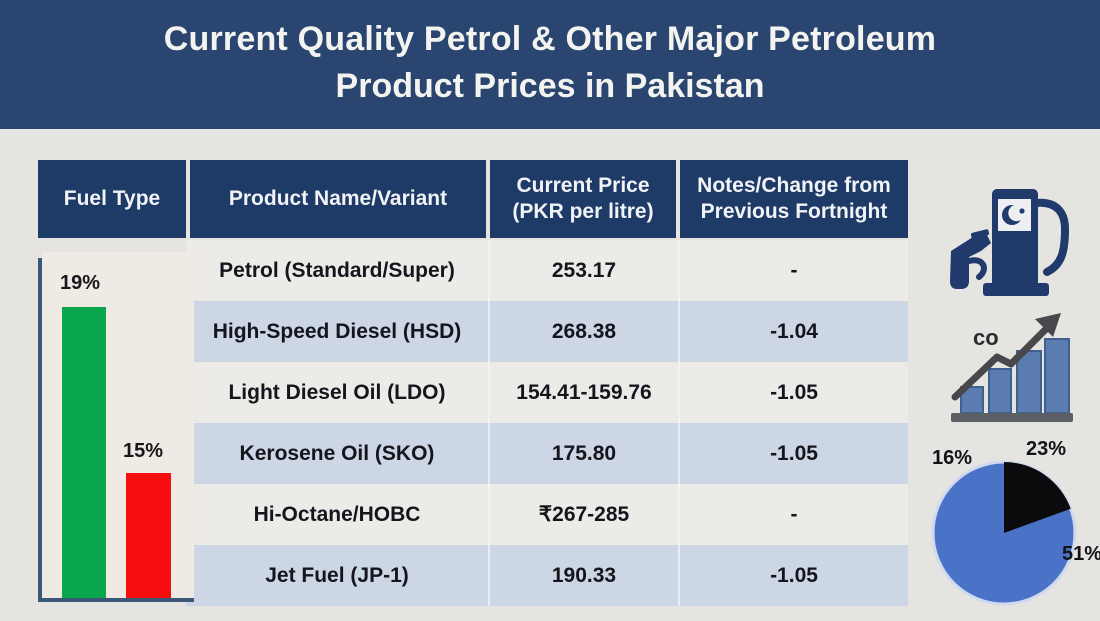  Describe the element at coordinates (794, 331) in the screenshot. I see `cell-change: -1.04` at that location.